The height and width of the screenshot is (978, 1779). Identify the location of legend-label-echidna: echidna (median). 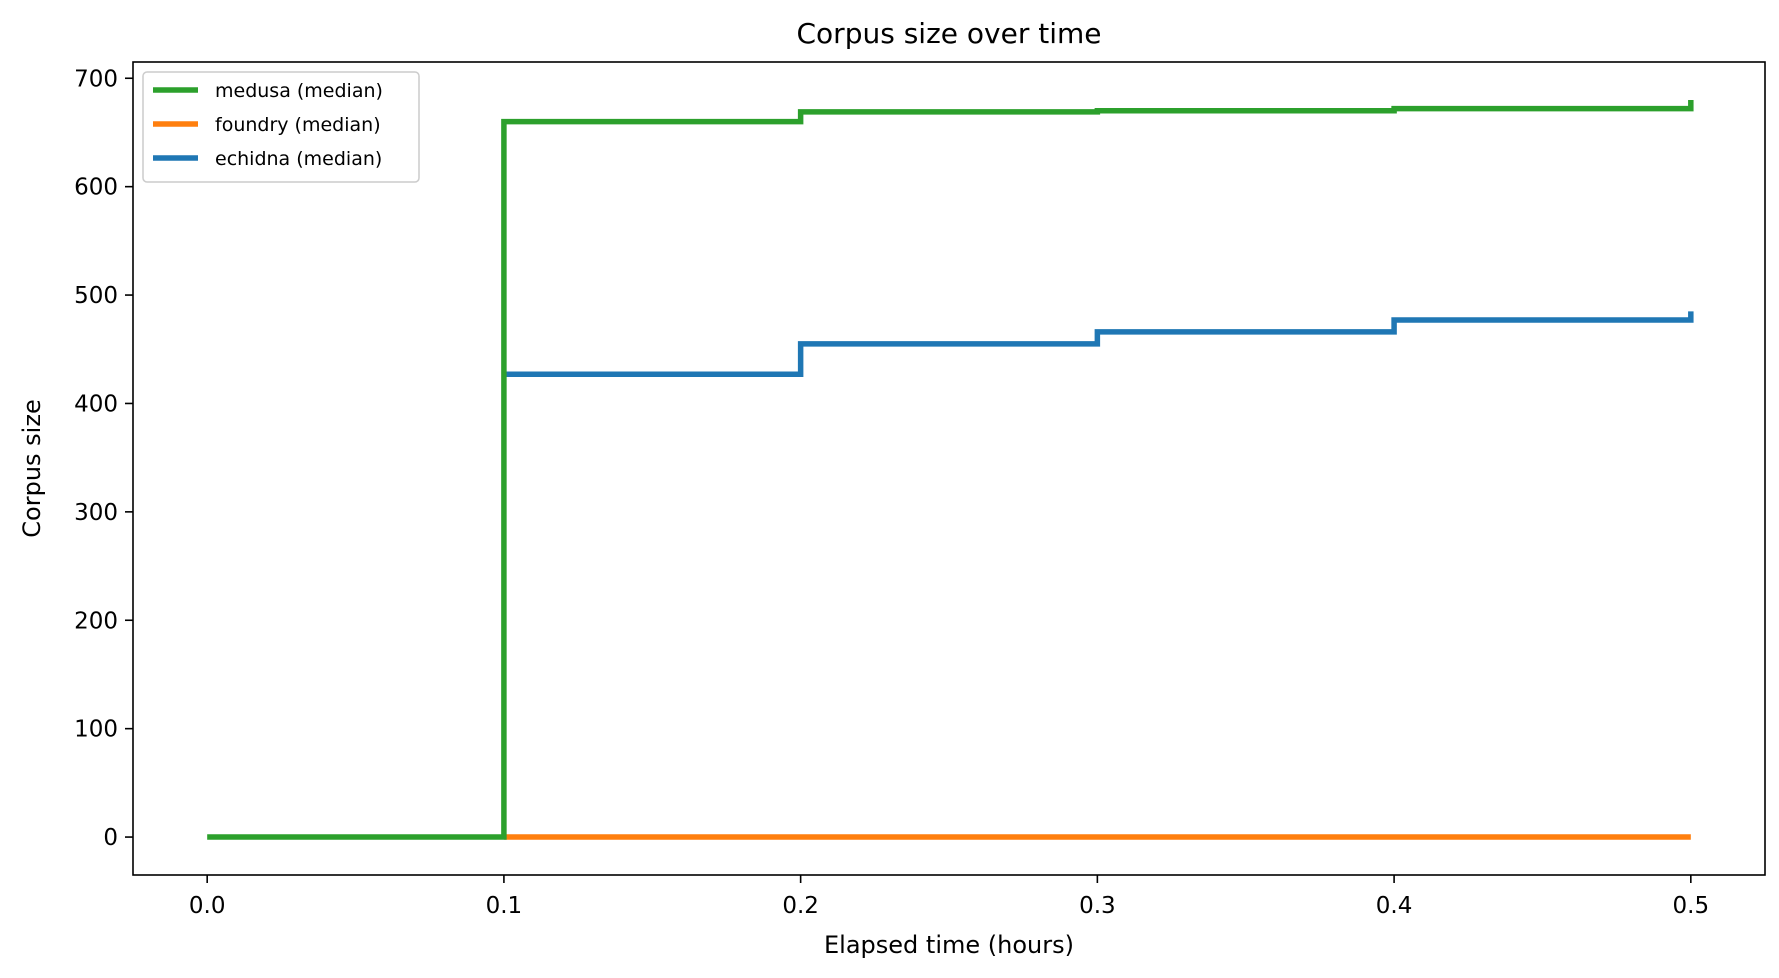
(298, 159).